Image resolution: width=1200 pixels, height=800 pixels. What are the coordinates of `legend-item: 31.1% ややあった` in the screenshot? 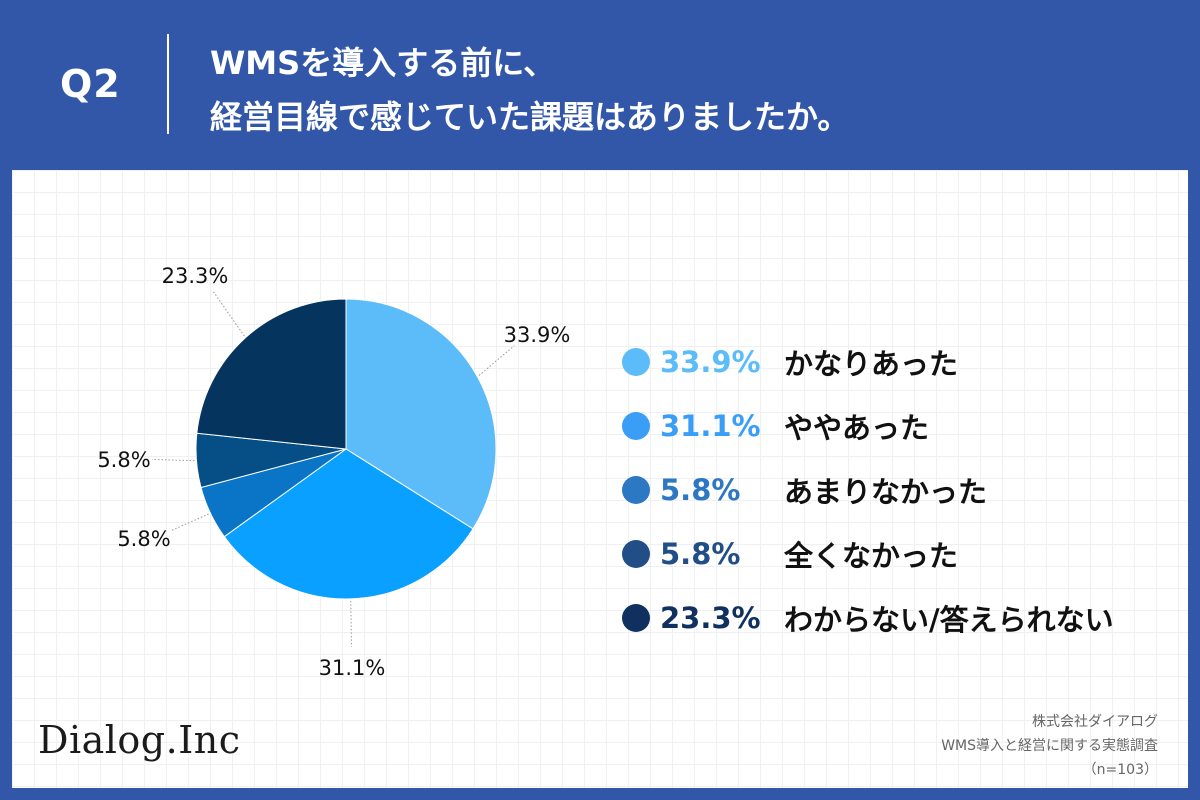 It's located at (902, 426).